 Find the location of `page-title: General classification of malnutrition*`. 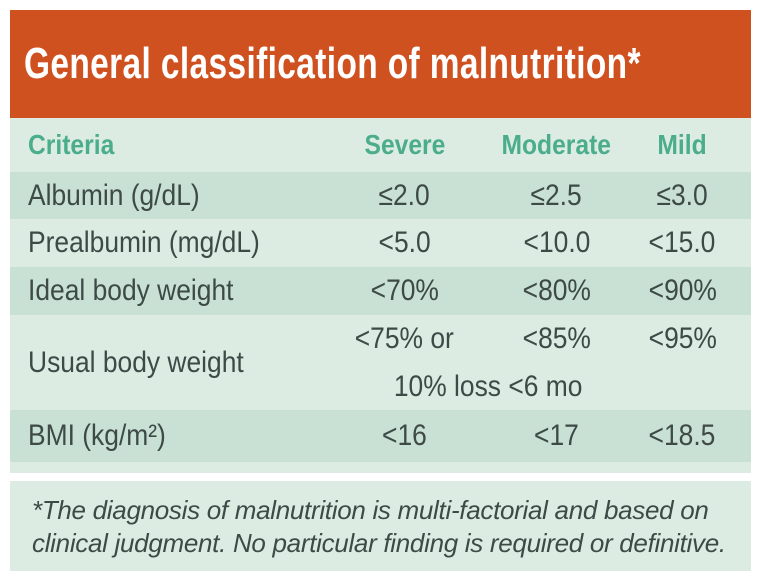

page-title: General classification of malnutrition* is located at coordinates (332, 63).